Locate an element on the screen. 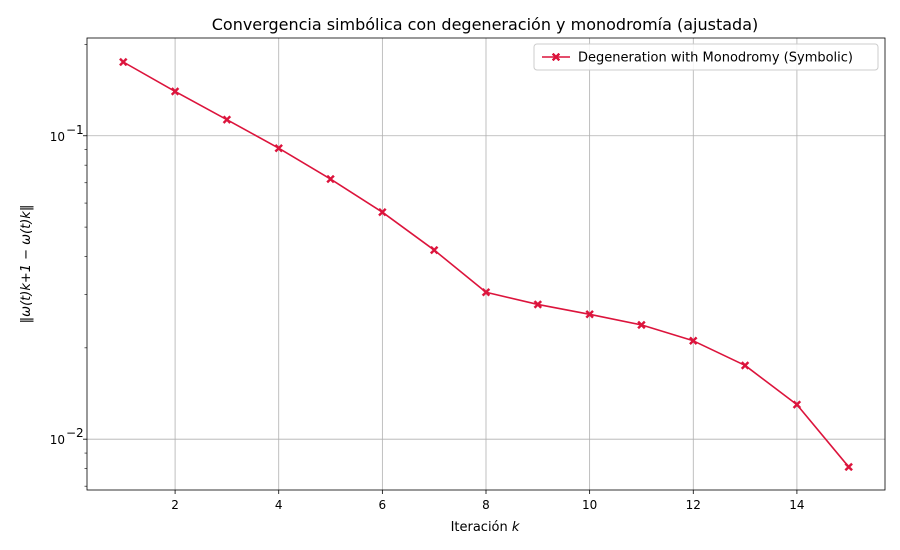  x-tick-label: 6 is located at coordinates (383, 505).